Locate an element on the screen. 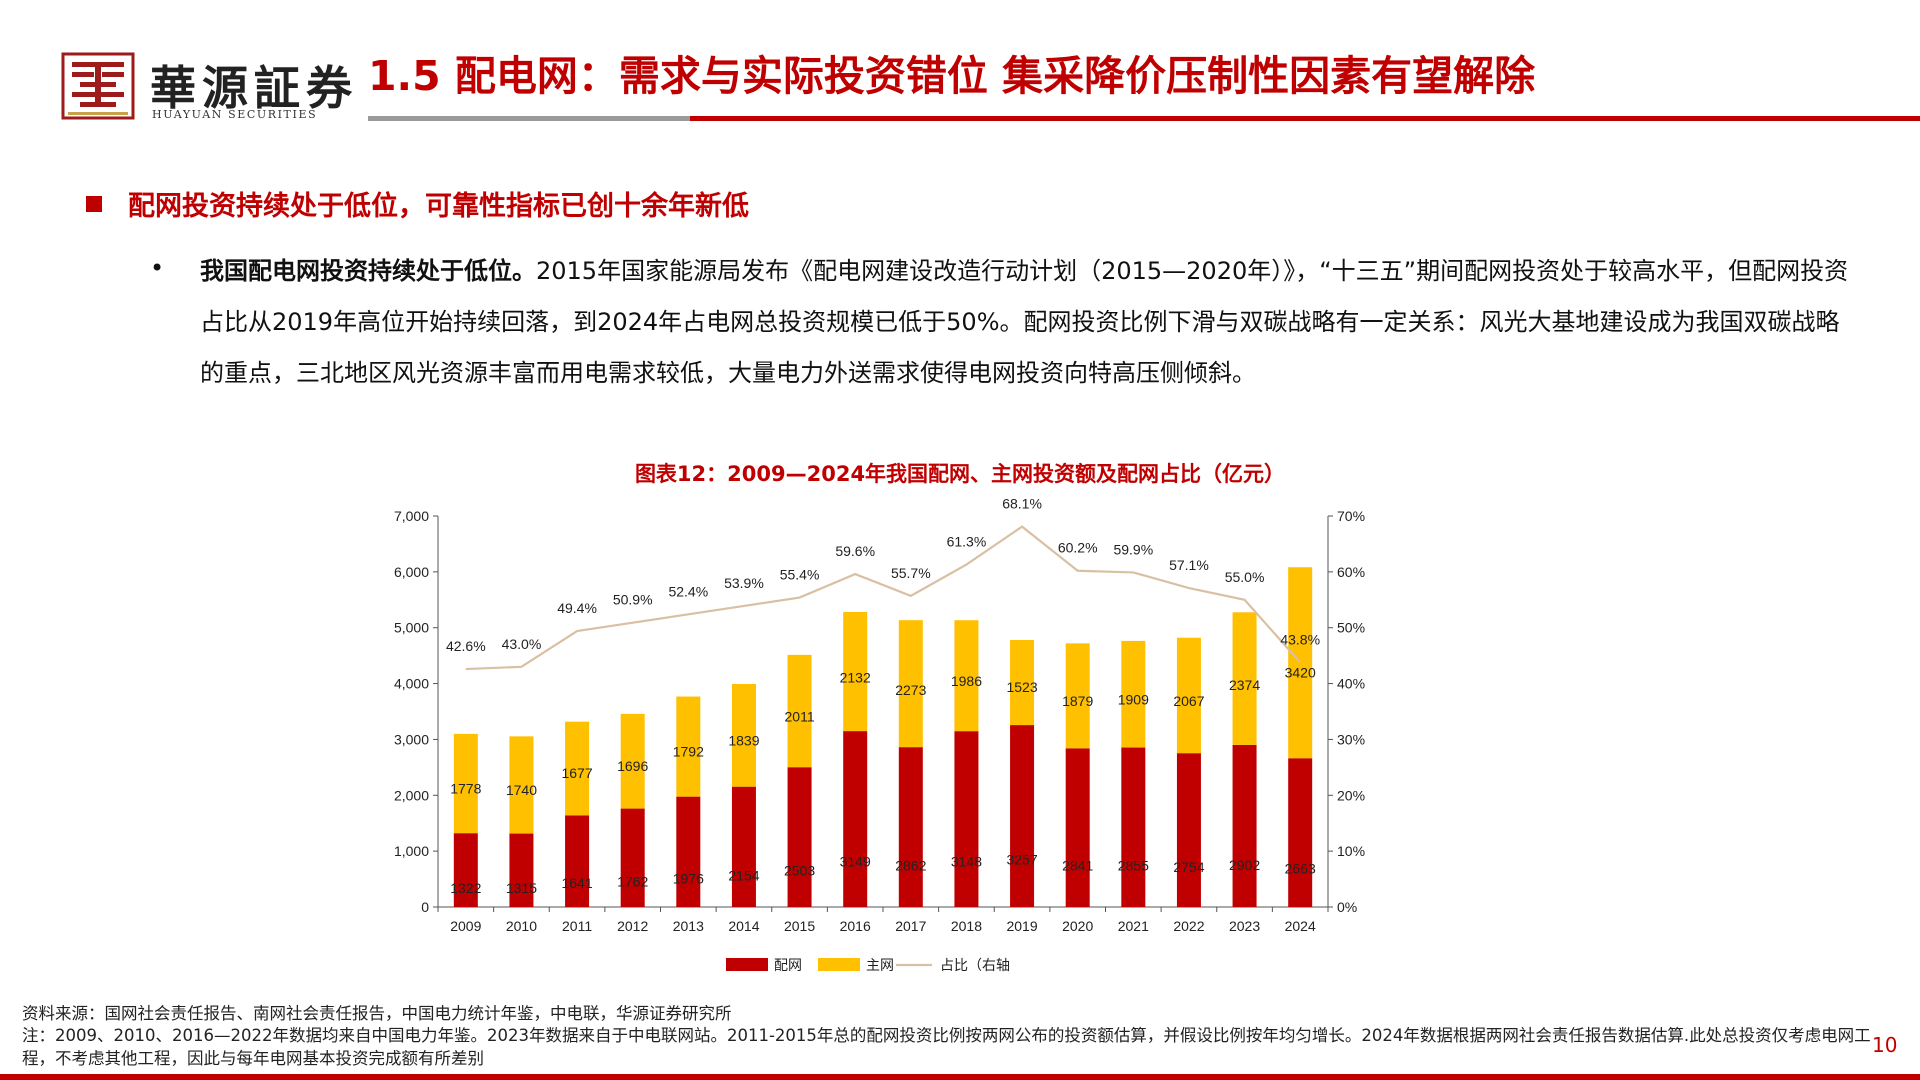 The height and width of the screenshot is (1080, 1920). main-value-label: 1740 is located at coordinates (521, 790).